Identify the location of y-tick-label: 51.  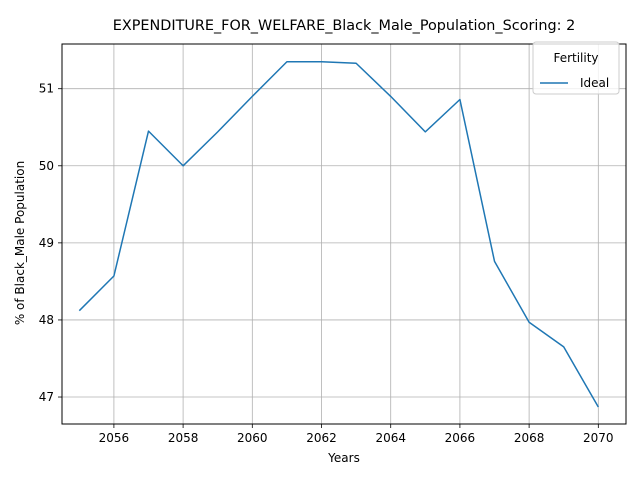
(46, 89).